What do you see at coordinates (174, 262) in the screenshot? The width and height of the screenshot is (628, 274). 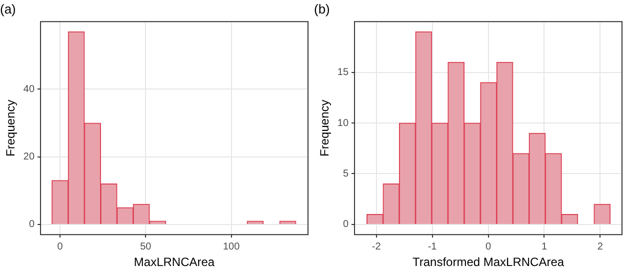 I see `x-axis-title: MaxLRNCArea` at bounding box center [174, 262].